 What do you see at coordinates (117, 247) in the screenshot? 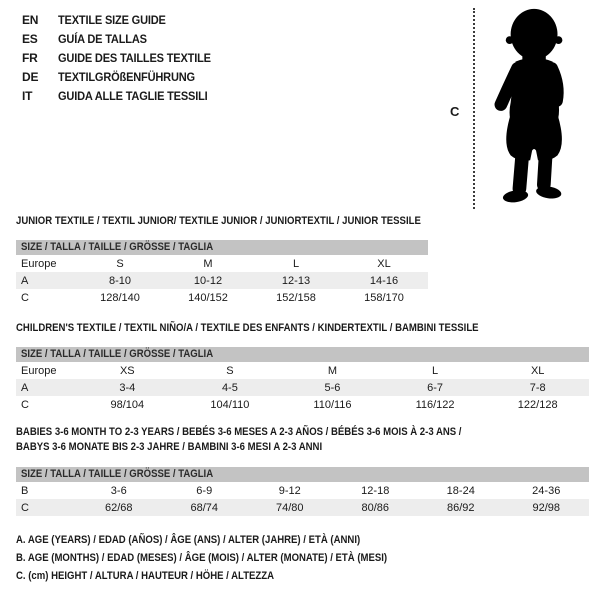
I see `junior-size-header-text: SIZE / TALLA / TAILLE / GRÖSSE / TAGLIA` at bounding box center [117, 247].